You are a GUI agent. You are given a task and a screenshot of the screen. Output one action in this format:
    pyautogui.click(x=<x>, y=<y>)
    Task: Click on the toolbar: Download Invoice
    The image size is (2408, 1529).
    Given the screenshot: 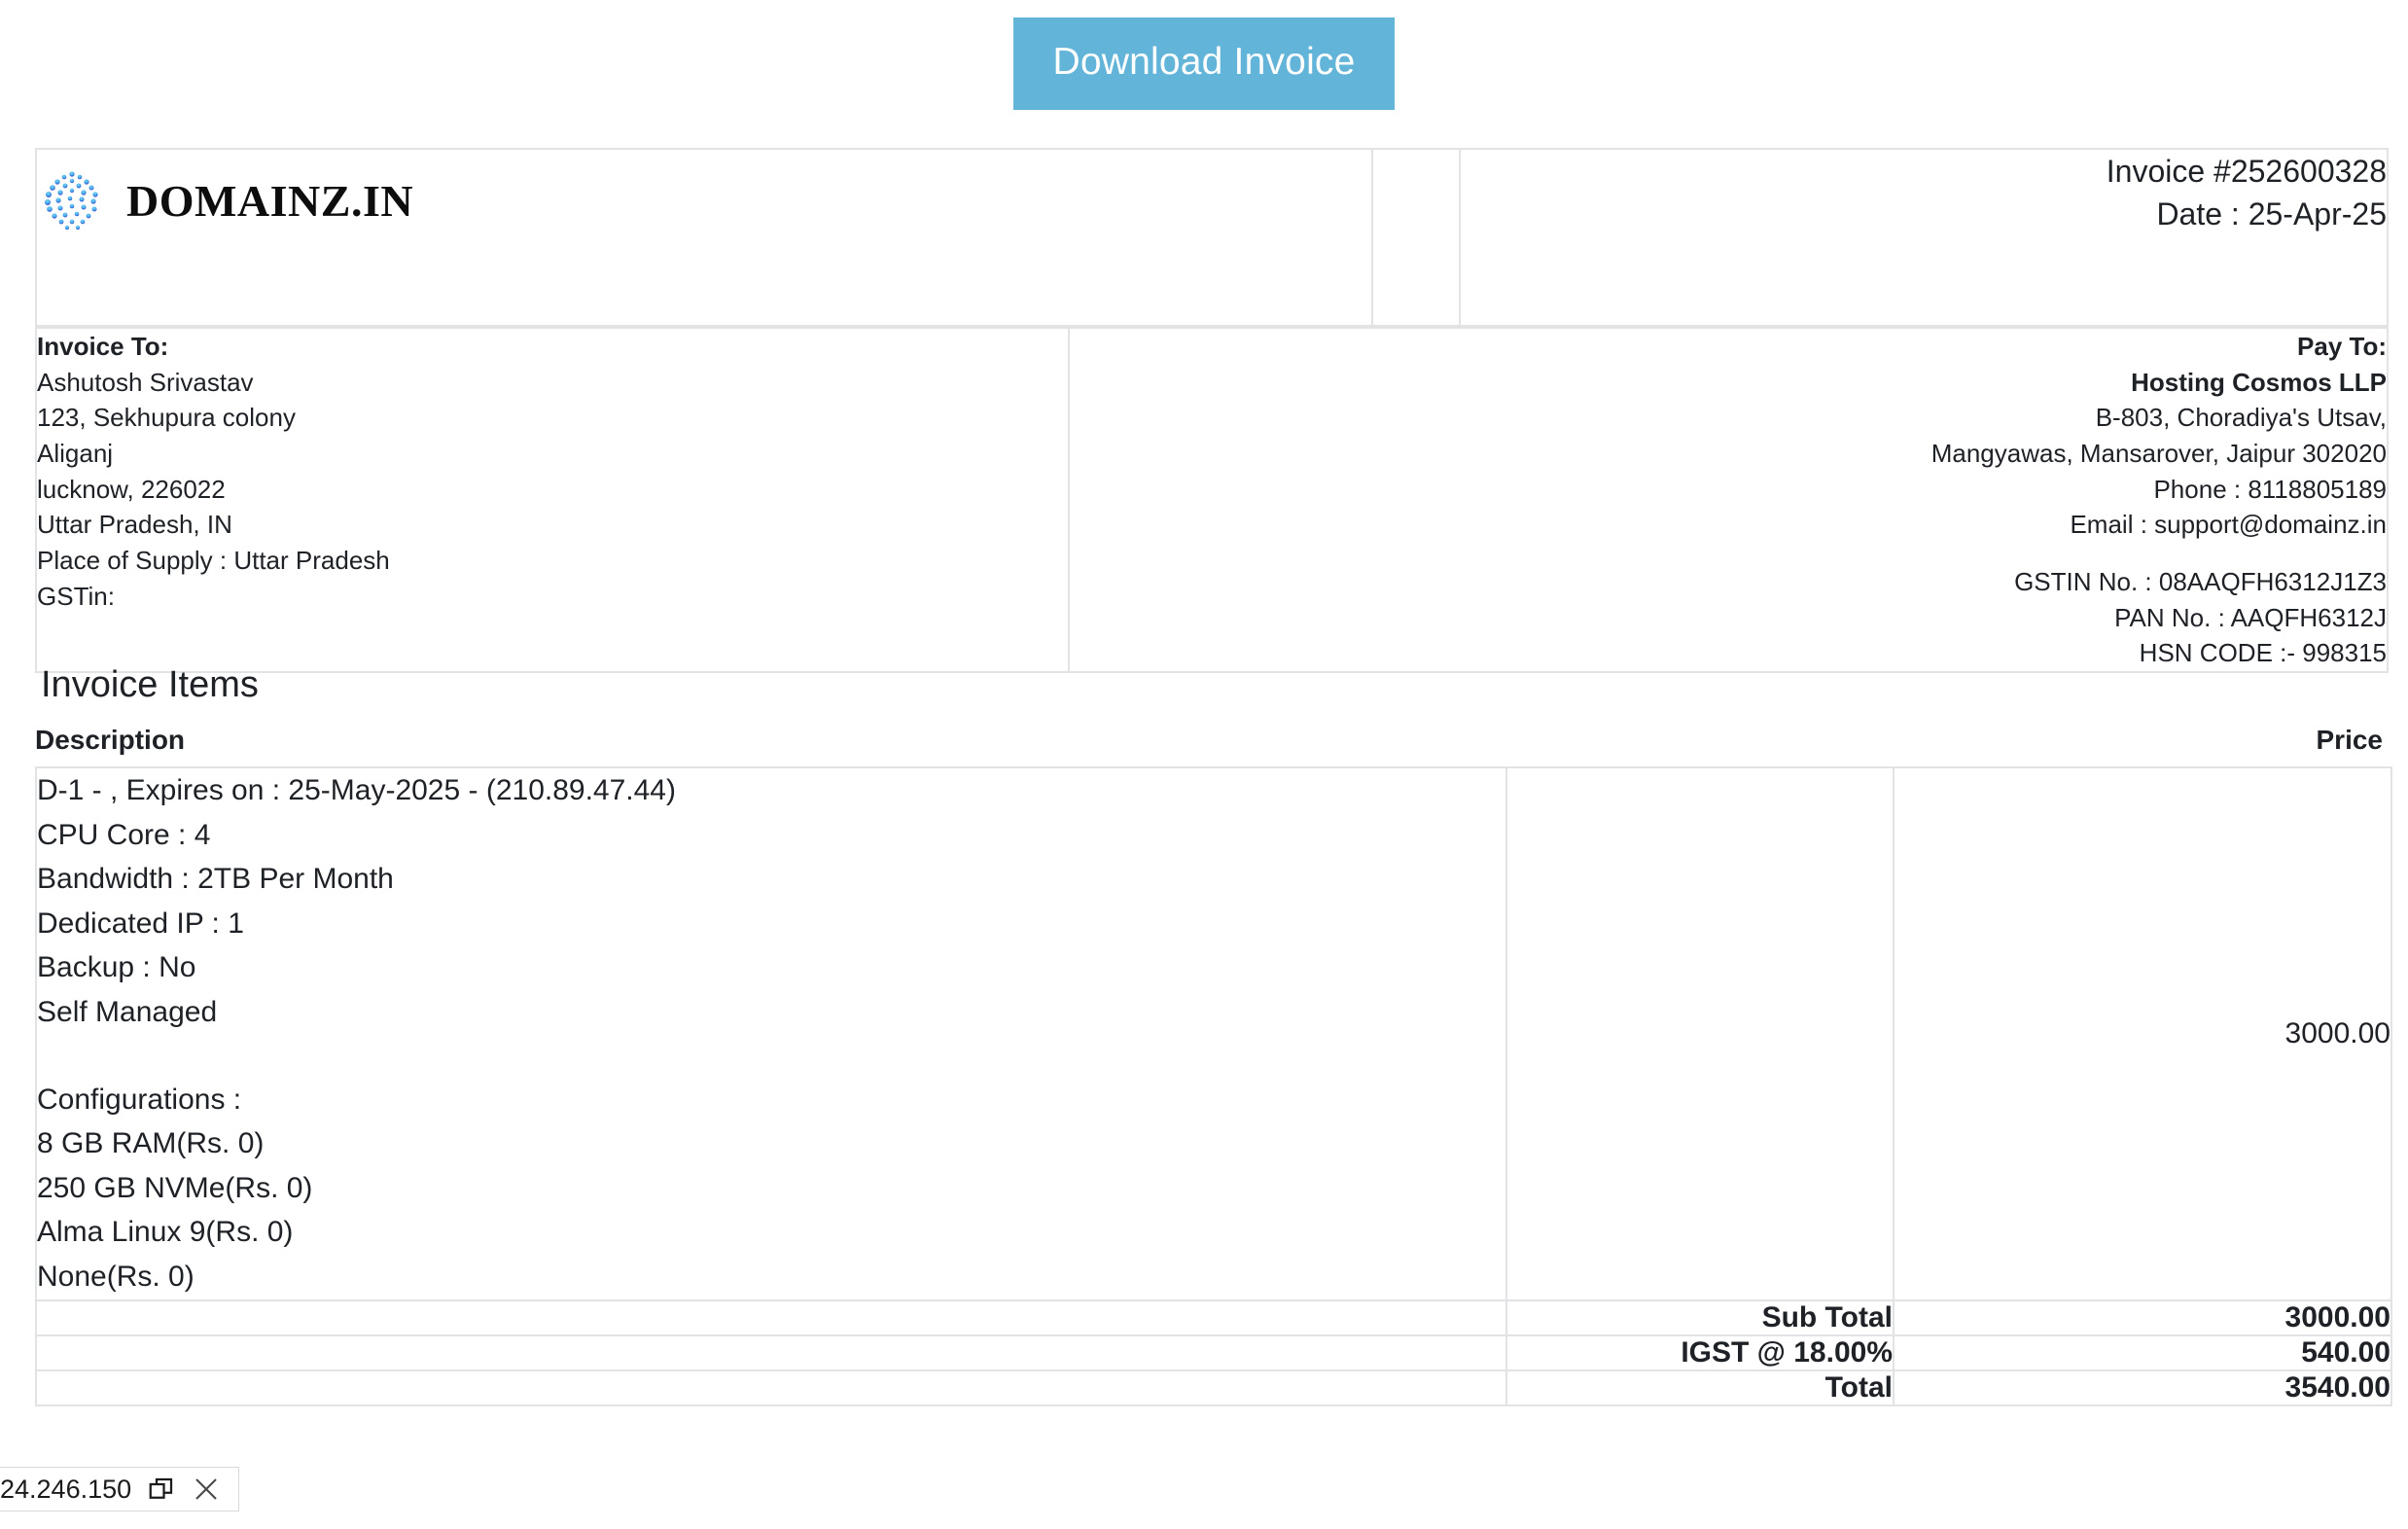 What is the action you would take?
    pyautogui.click(x=1204, y=74)
    